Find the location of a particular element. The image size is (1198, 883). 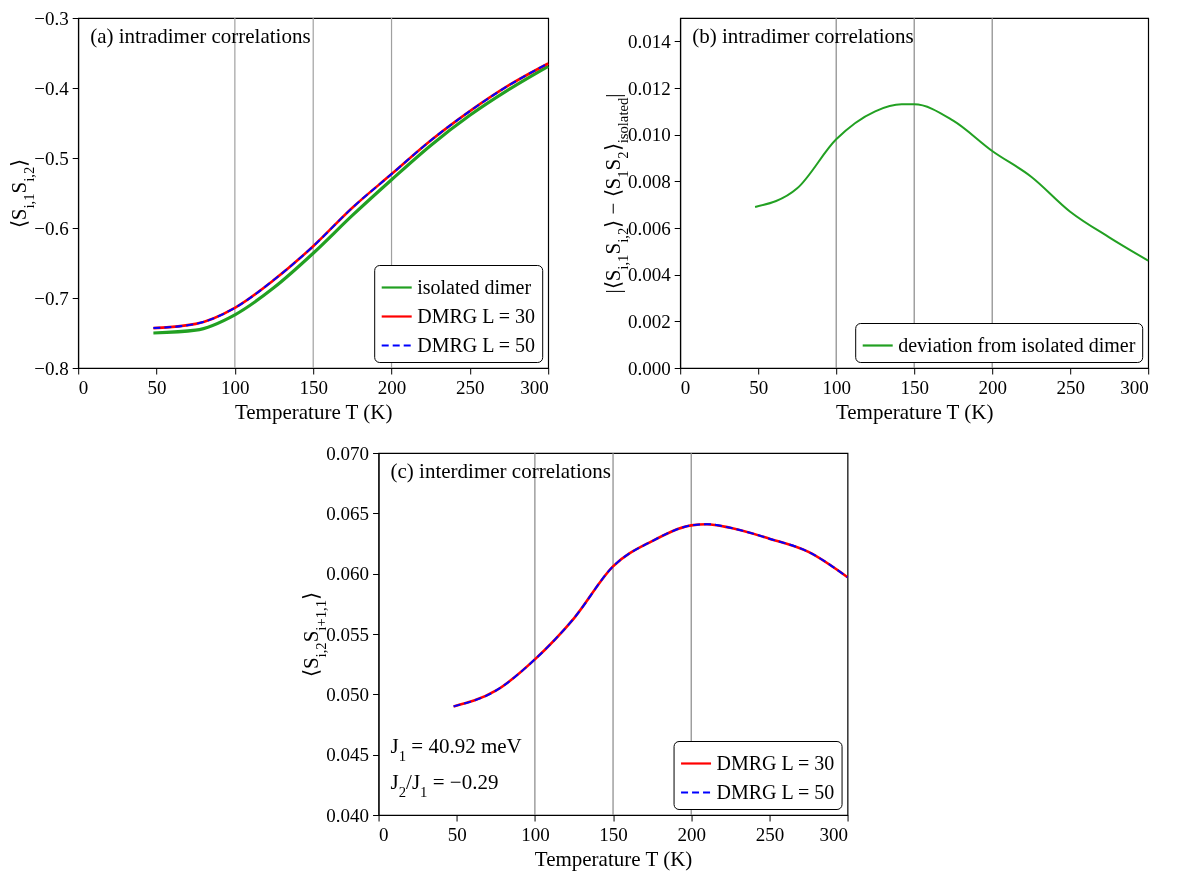

chart-title: (c) interdimer correlations is located at coordinates (500, 471).